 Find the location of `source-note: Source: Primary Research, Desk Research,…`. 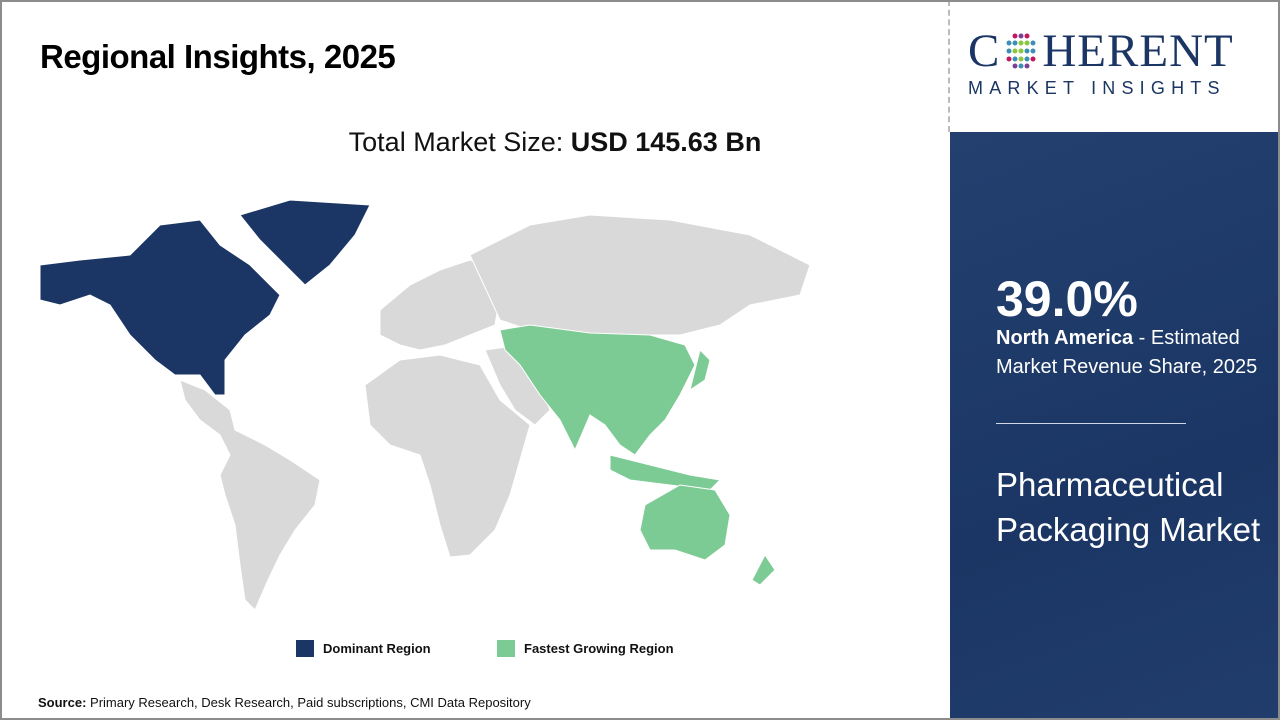

source-note: Source: Primary Research, Desk Research,… is located at coordinates (284, 702).